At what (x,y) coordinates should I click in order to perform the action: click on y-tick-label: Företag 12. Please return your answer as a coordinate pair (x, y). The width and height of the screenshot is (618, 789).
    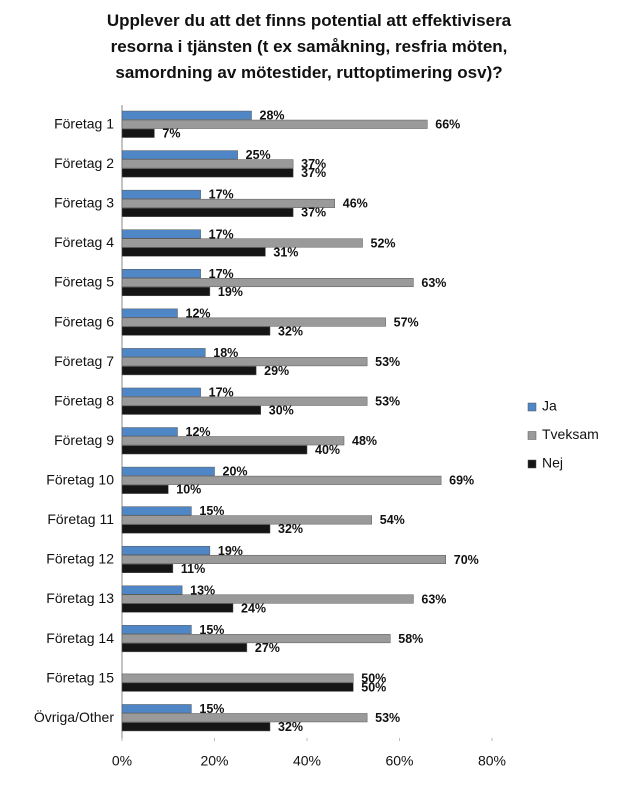
    Looking at the image, I should click on (80, 559).